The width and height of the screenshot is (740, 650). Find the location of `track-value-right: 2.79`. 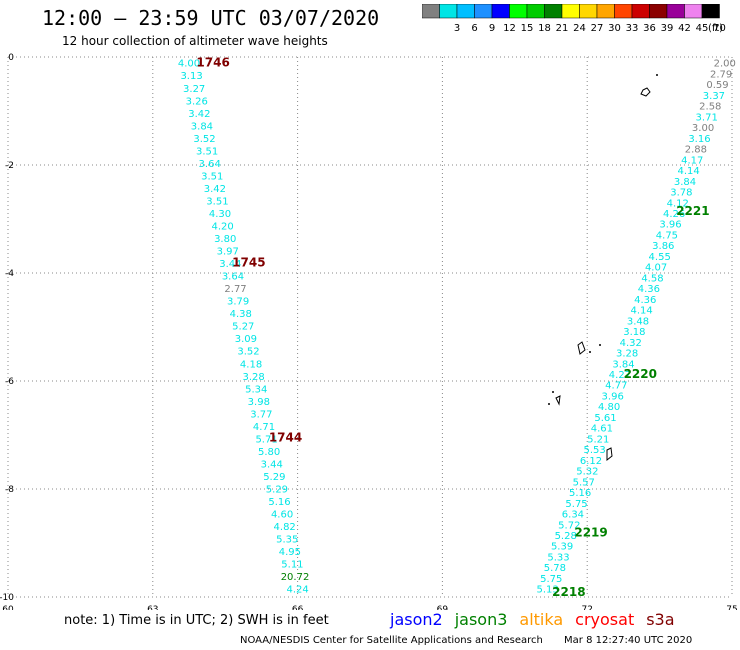

track-value-right: 2.79 is located at coordinates (721, 74).